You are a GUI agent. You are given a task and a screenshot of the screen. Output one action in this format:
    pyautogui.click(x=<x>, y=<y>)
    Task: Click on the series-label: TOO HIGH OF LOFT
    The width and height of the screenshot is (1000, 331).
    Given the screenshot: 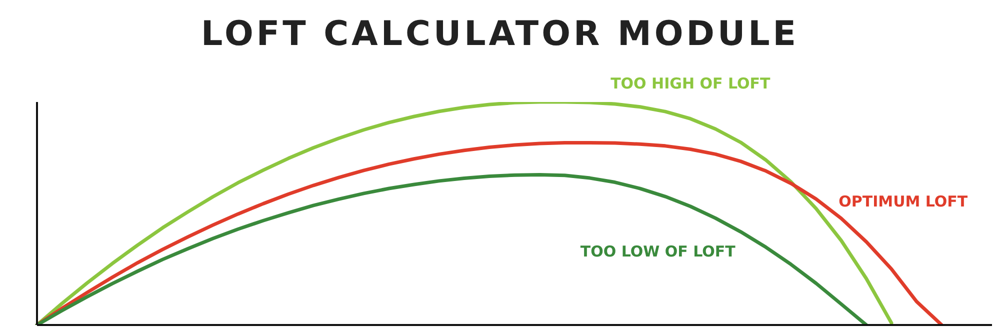 What is the action you would take?
    pyautogui.click(x=691, y=83)
    